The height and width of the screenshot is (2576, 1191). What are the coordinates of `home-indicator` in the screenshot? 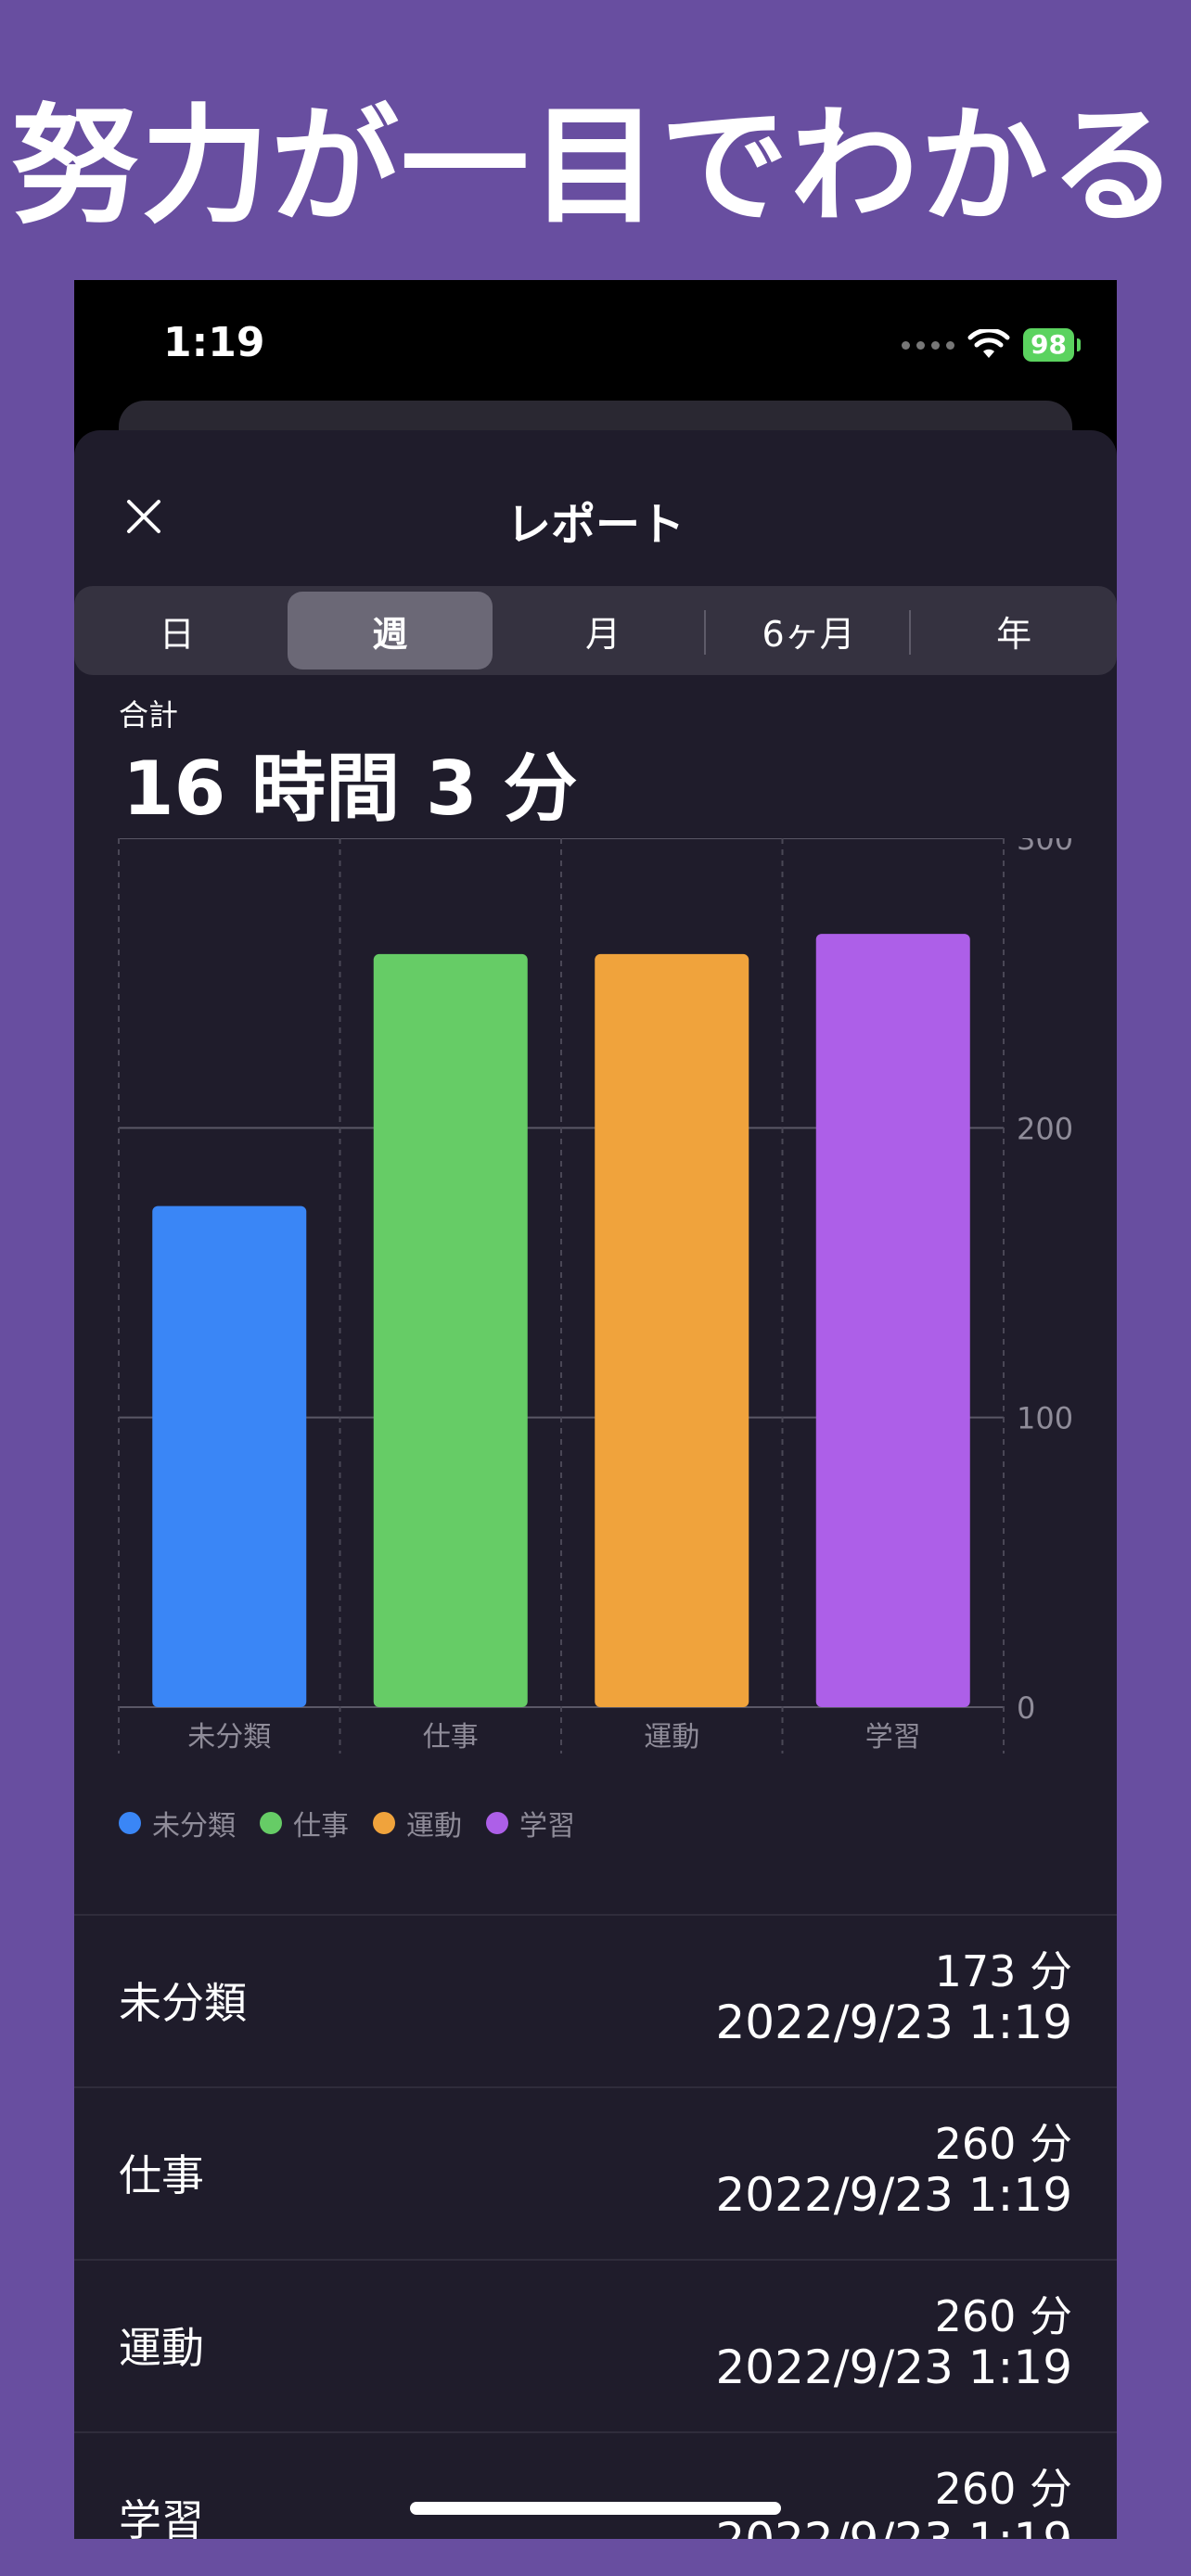 It's located at (595, 2508).